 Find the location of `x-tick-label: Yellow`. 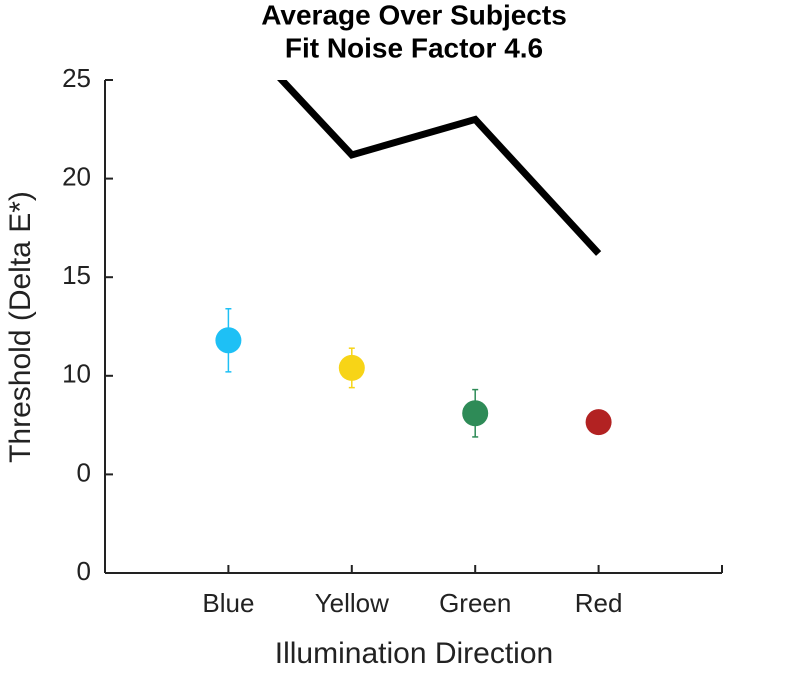

x-tick-label: Yellow is located at coordinates (352, 603).